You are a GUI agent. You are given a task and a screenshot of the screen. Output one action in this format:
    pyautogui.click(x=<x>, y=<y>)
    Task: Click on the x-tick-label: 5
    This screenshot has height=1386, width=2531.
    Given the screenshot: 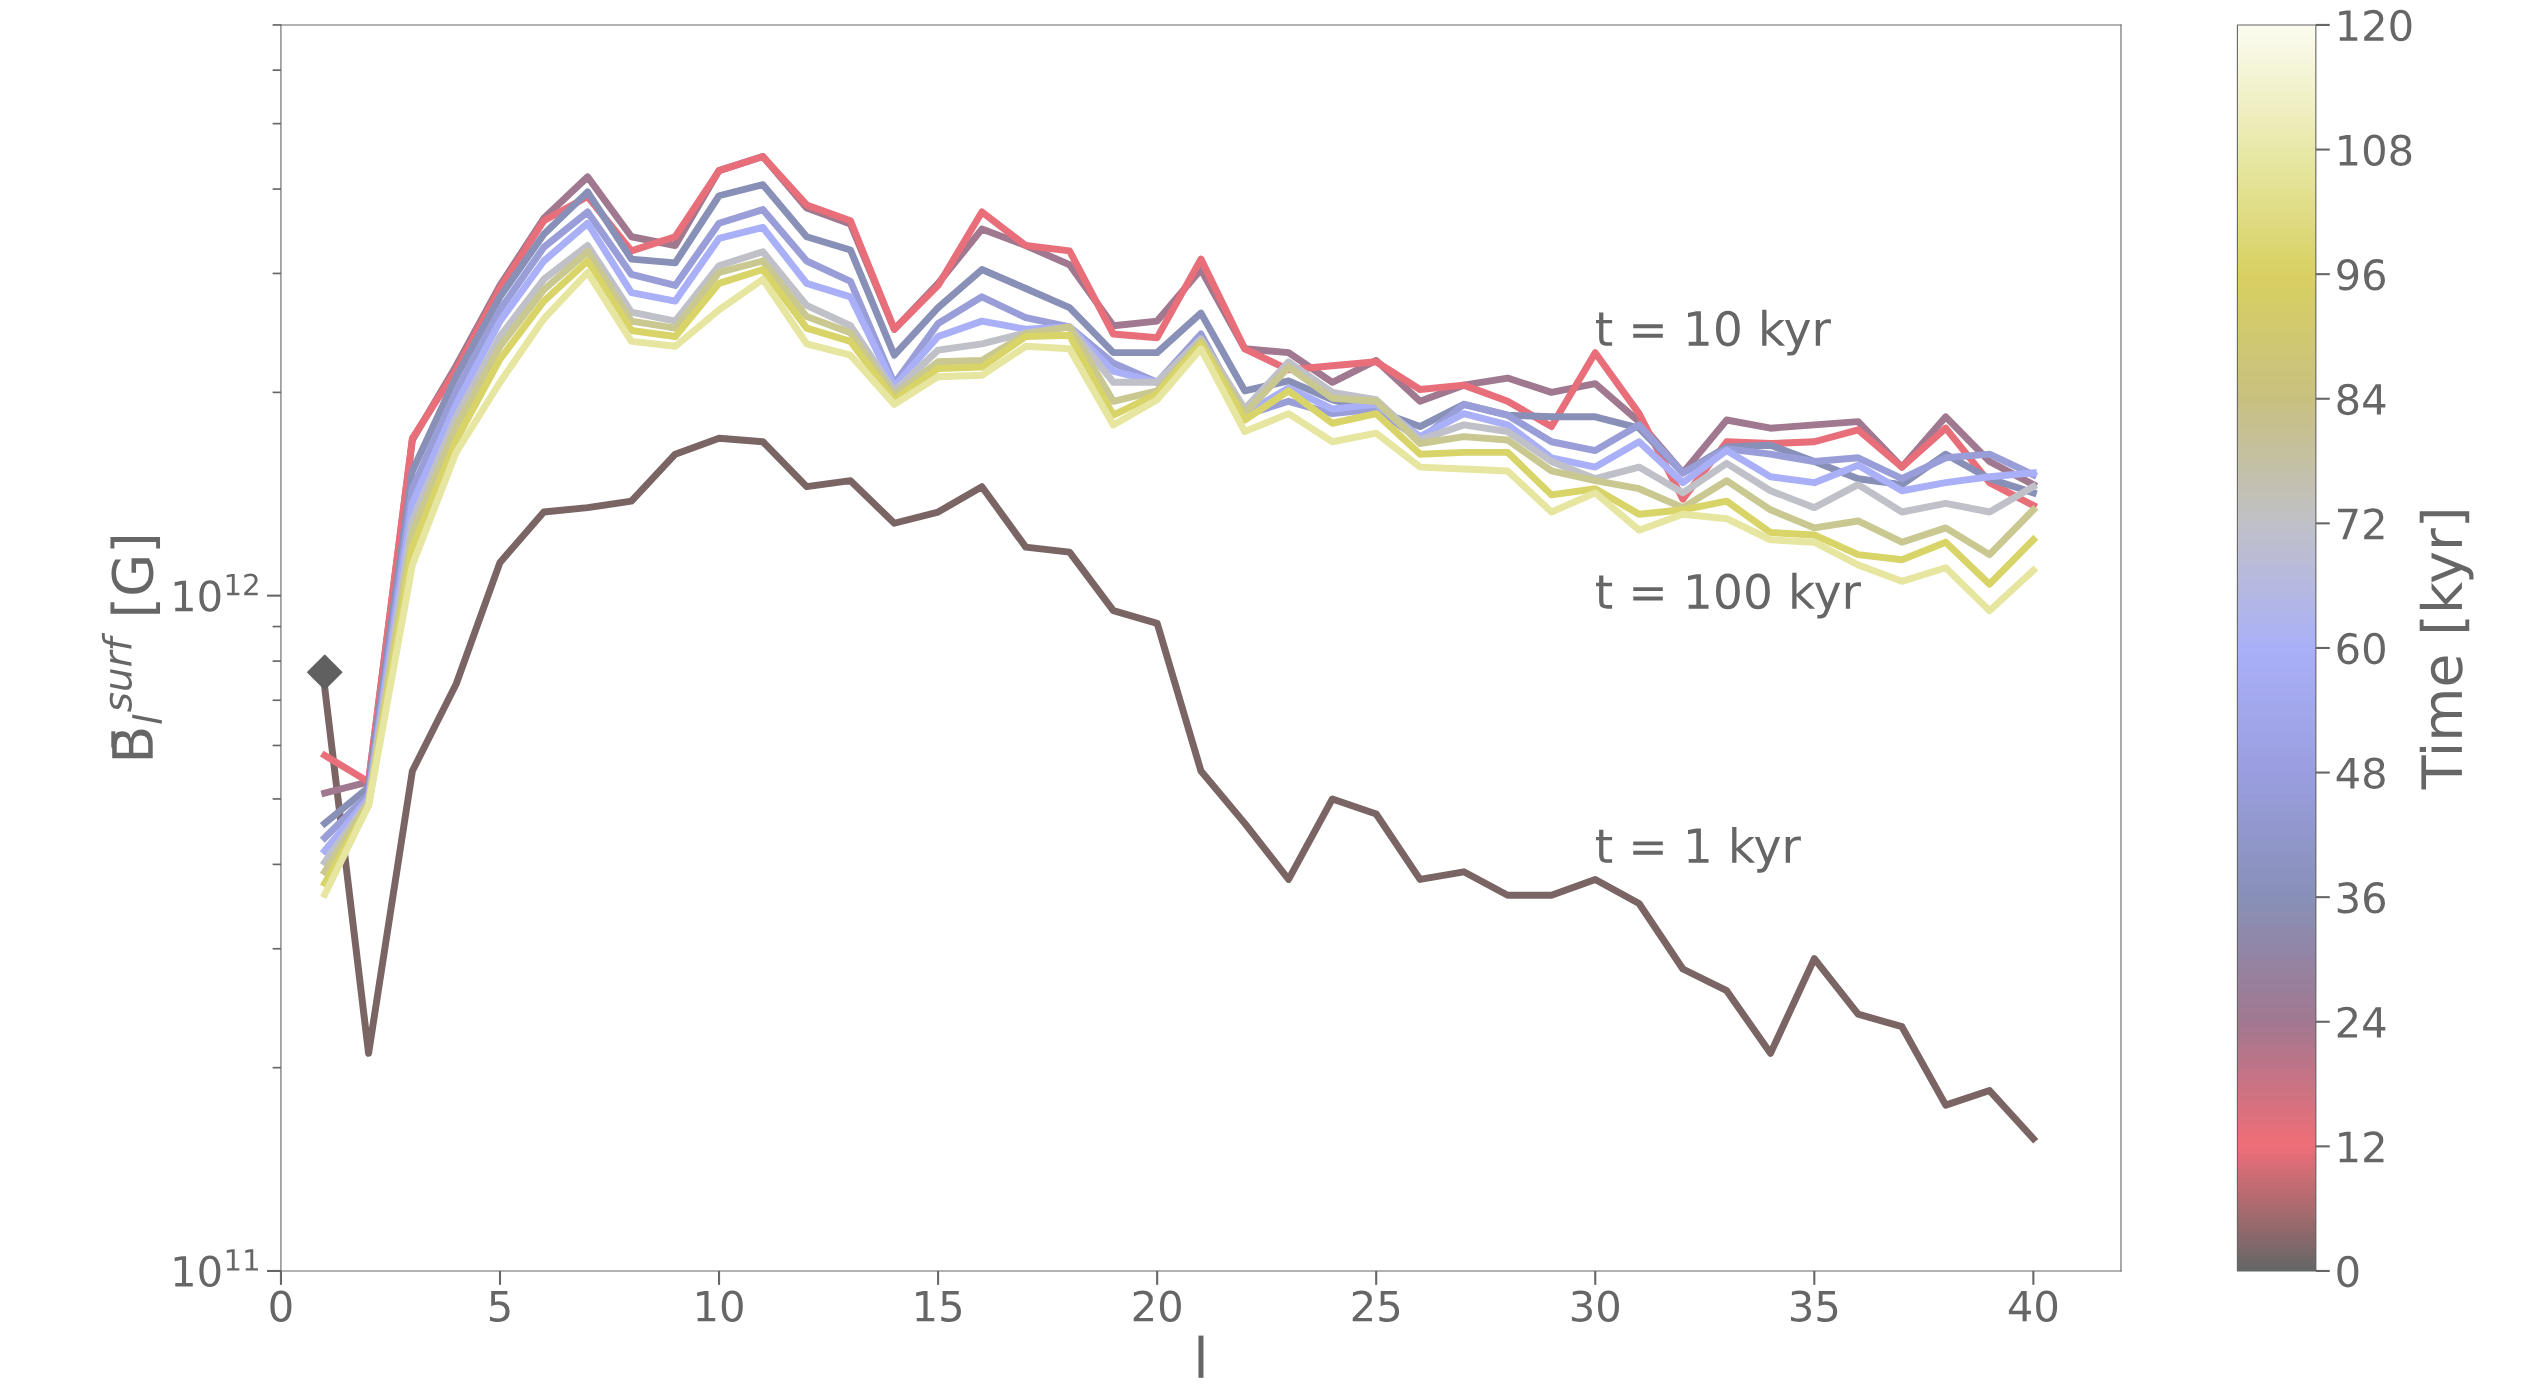 What is the action you would take?
    pyautogui.click(x=499, y=1306)
    